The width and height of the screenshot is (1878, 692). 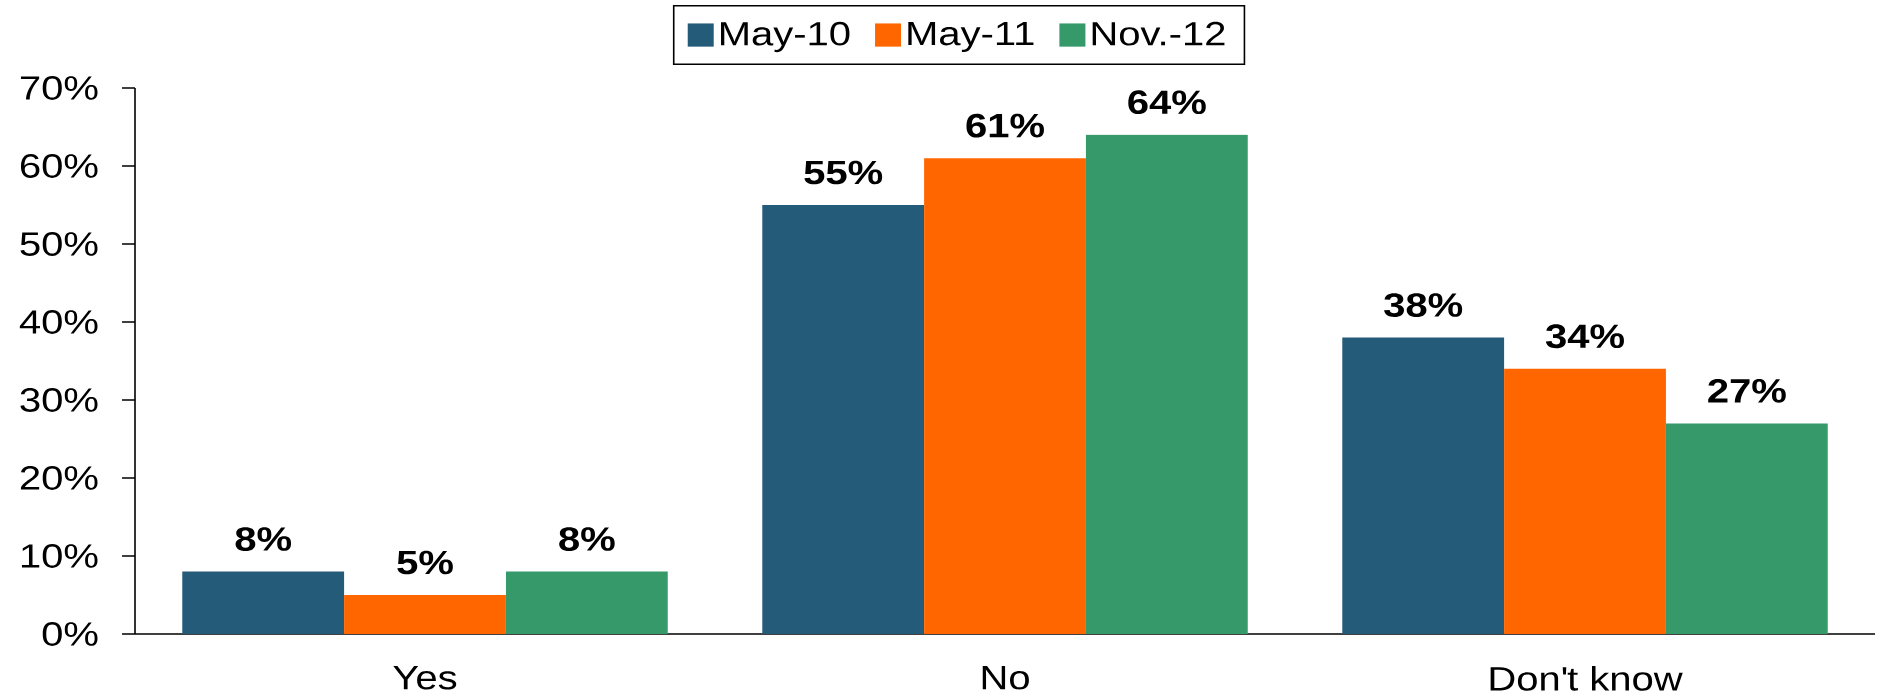 I want to click on data-label: 55%, so click(x=843, y=172).